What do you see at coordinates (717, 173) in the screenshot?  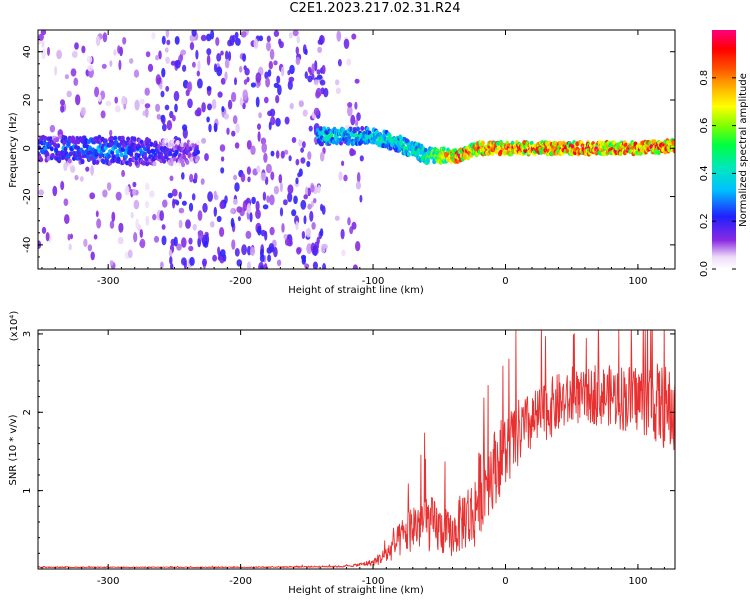 I see `colorbar-axis: 0.0 0.2 0.4 0.6 0.8` at bounding box center [717, 173].